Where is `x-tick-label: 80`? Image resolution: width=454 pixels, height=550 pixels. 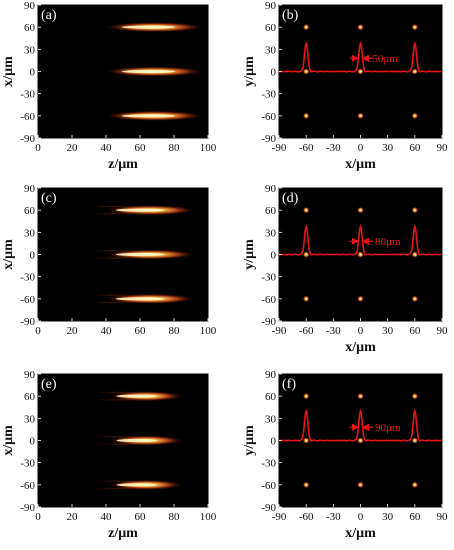 x-tick-label: 80 is located at coordinates (175, 517).